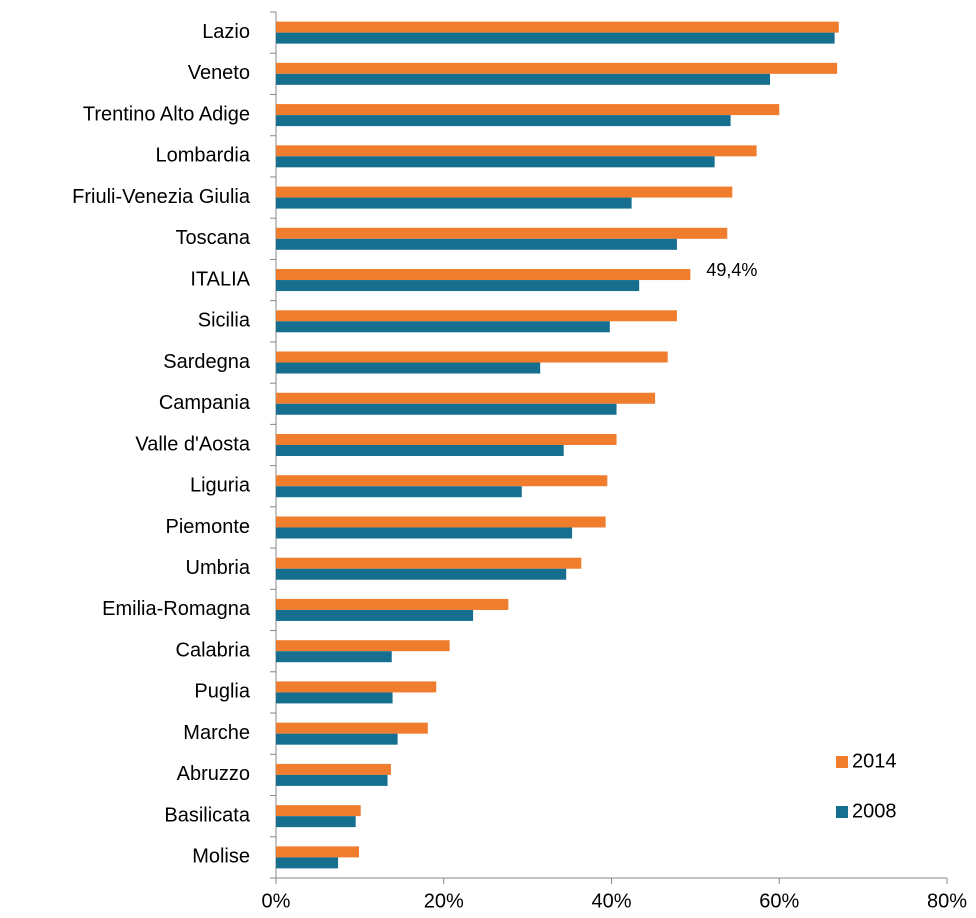 The height and width of the screenshot is (918, 976). Describe the element at coordinates (166, 114) in the screenshot. I see `y-tick-label: Trentino Alto Adige` at that location.